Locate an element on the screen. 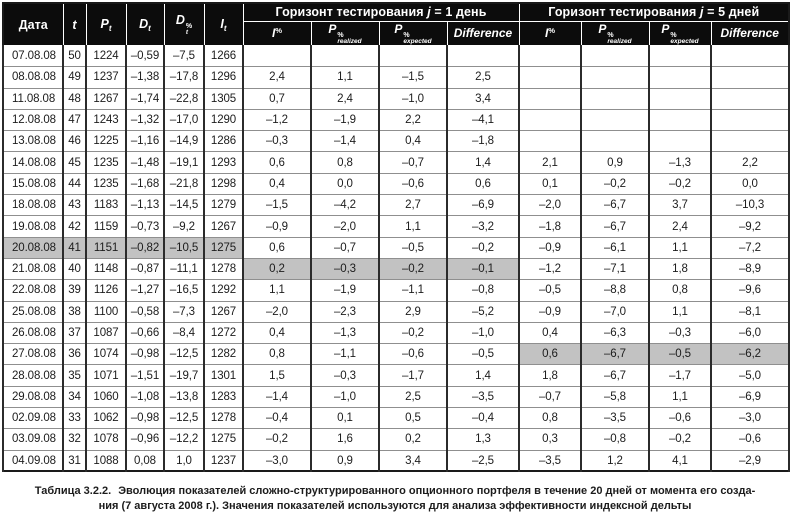 Image resolution: width=790 pixels, height=513 pixels. table-cell: –3,5 is located at coordinates (615, 418).